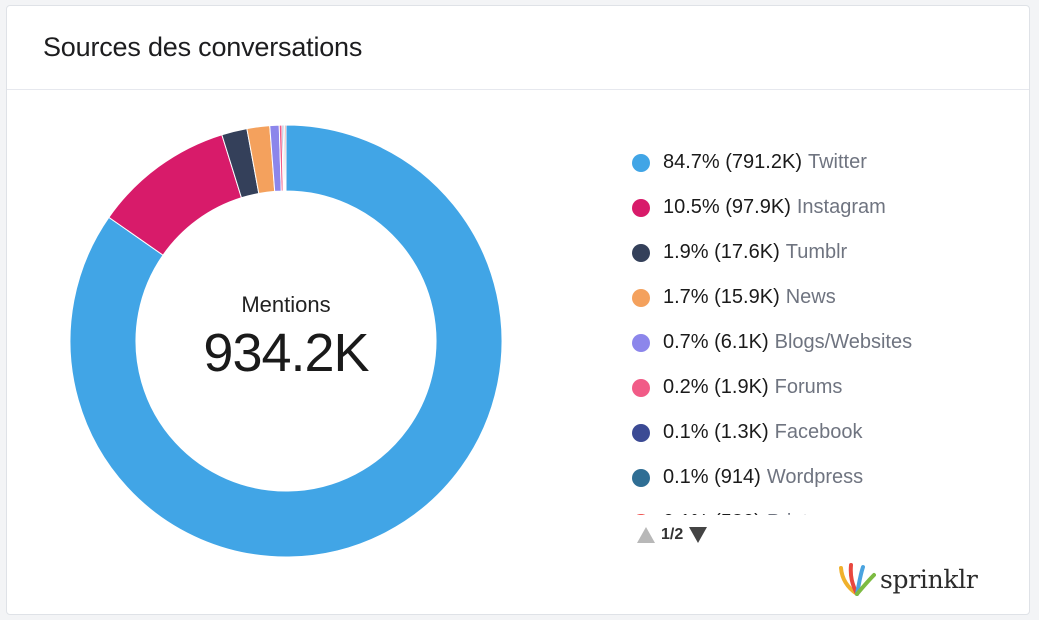 Image resolution: width=1039 pixels, height=620 pixels. I want to click on legend-value: 0.1% (580), so click(712, 513).